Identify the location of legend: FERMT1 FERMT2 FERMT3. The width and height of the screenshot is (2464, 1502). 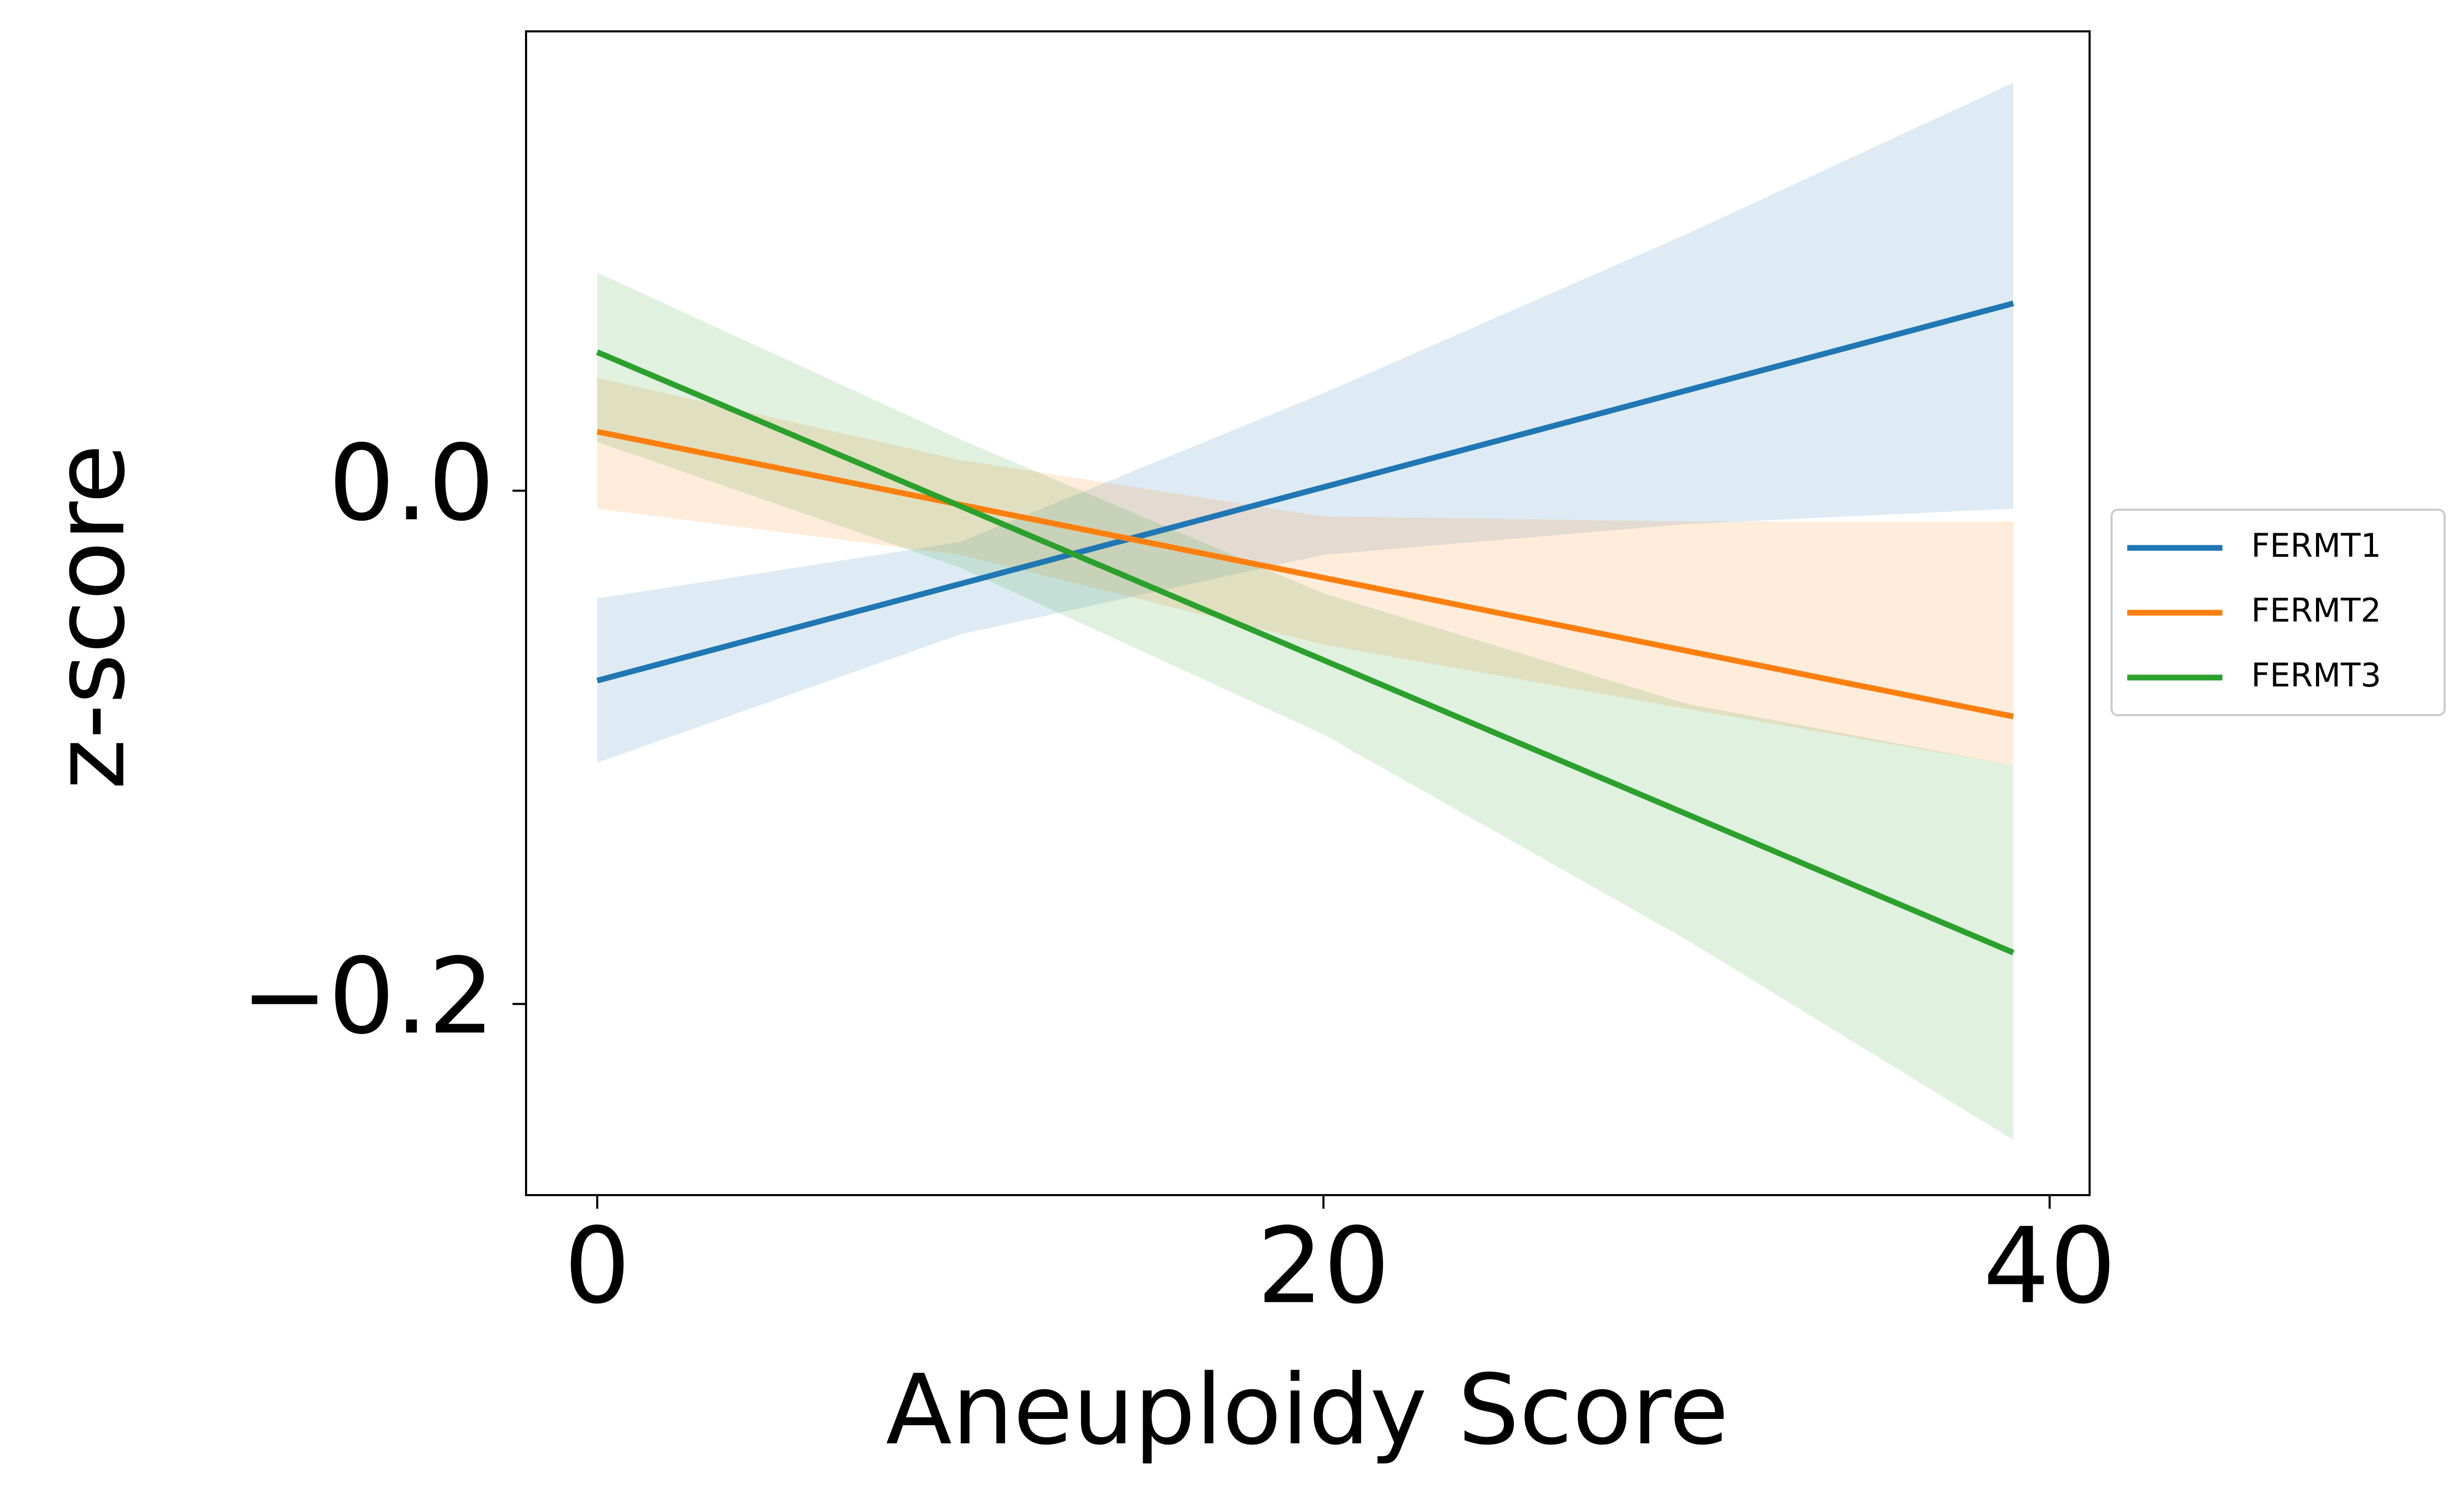
(2279, 612).